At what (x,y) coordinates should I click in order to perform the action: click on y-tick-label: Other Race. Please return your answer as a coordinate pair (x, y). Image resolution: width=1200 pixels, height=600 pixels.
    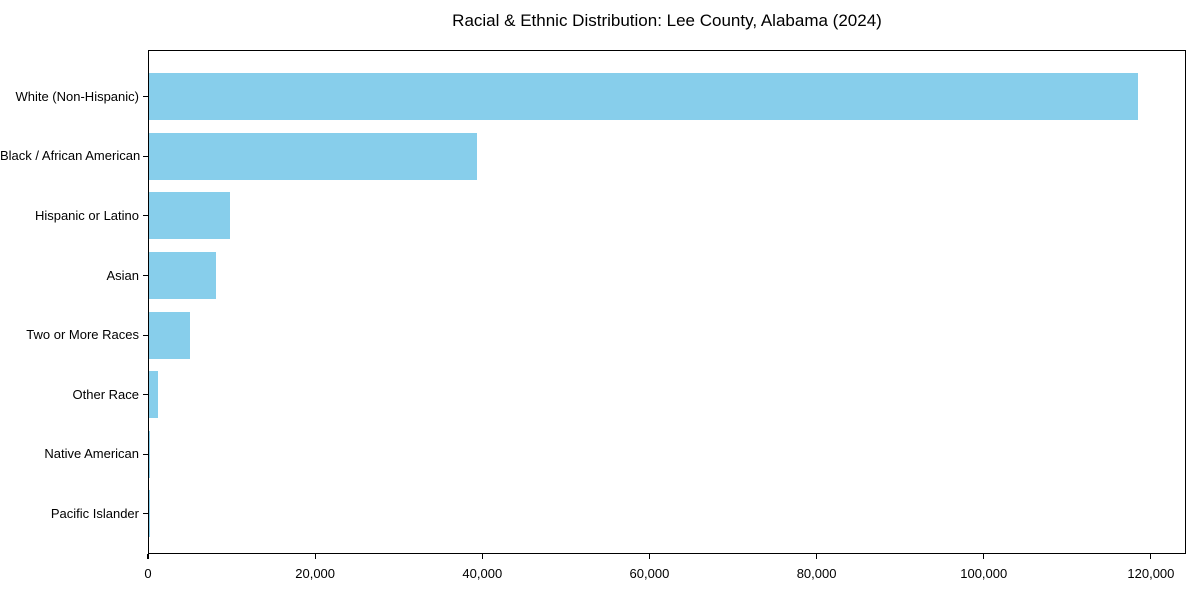
    Looking at the image, I should click on (105, 394).